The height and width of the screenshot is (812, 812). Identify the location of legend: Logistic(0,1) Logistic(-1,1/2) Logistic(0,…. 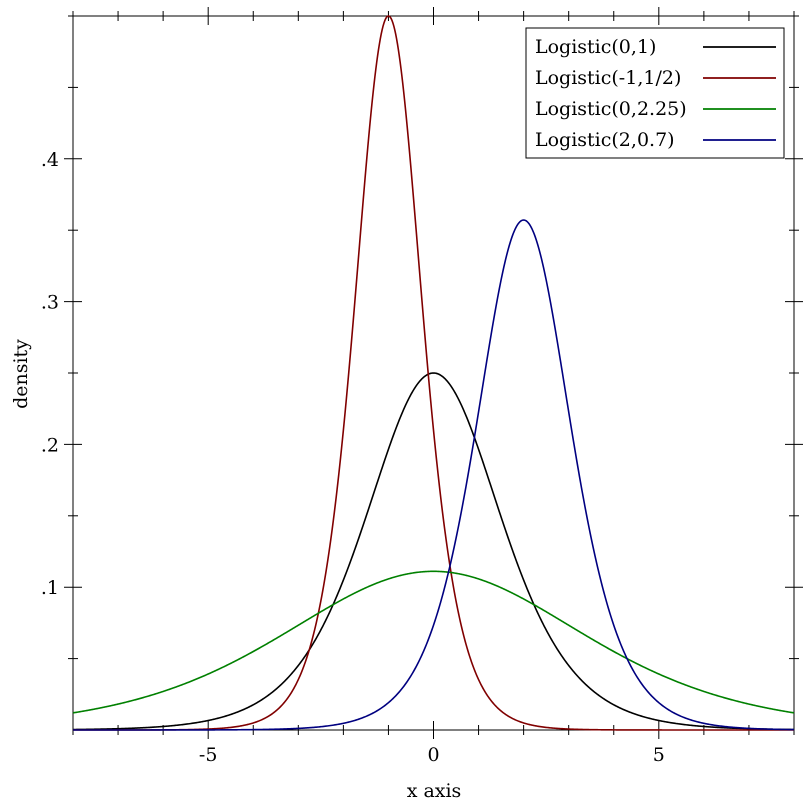
(655, 93).